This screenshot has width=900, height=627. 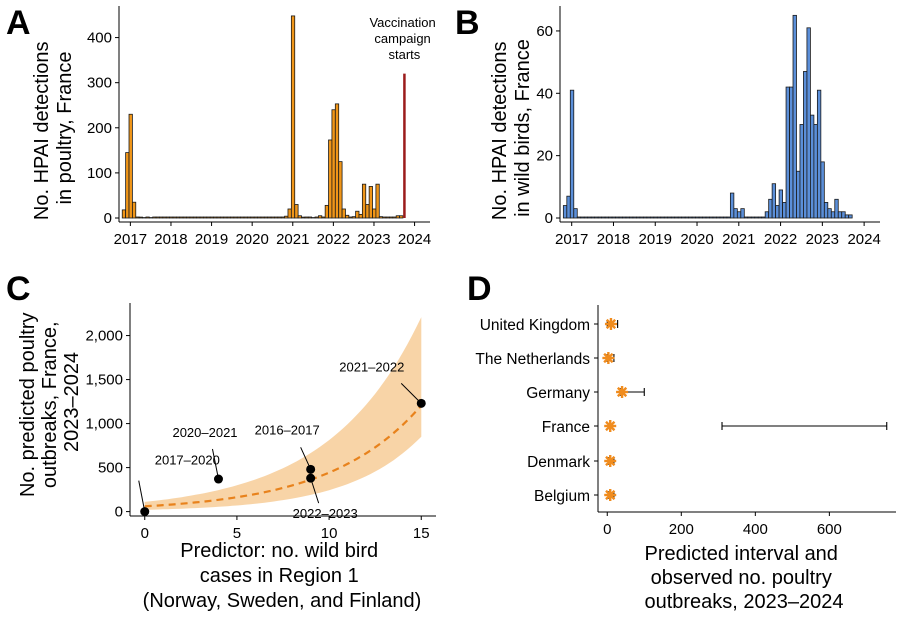 What do you see at coordinates (558, 462) in the screenshot?
I see `country-label-denmark: Denmark` at bounding box center [558, 462].